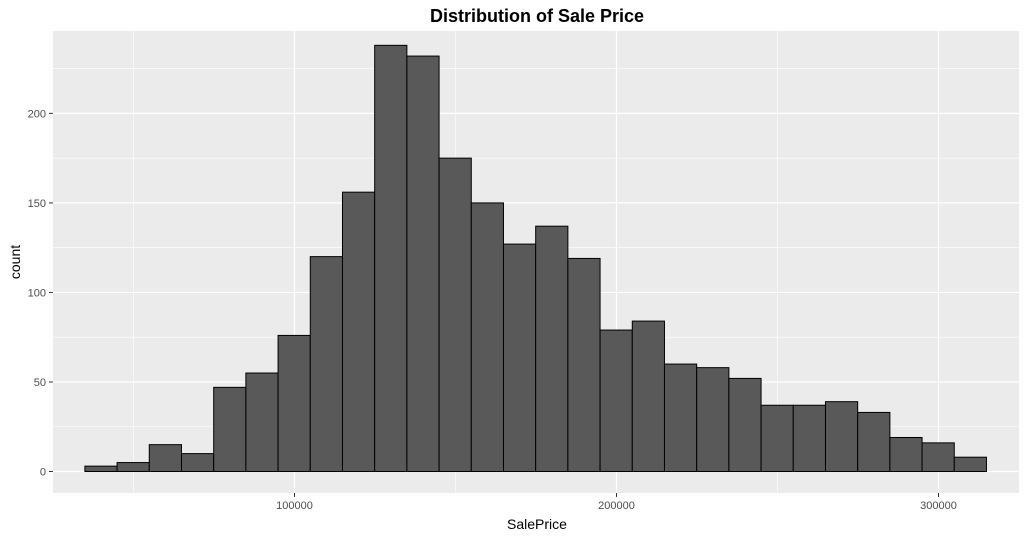  Describe the element at coordinates (537, 524) in the screenshot. I see `x-axis-title: SalePrice` at that location.